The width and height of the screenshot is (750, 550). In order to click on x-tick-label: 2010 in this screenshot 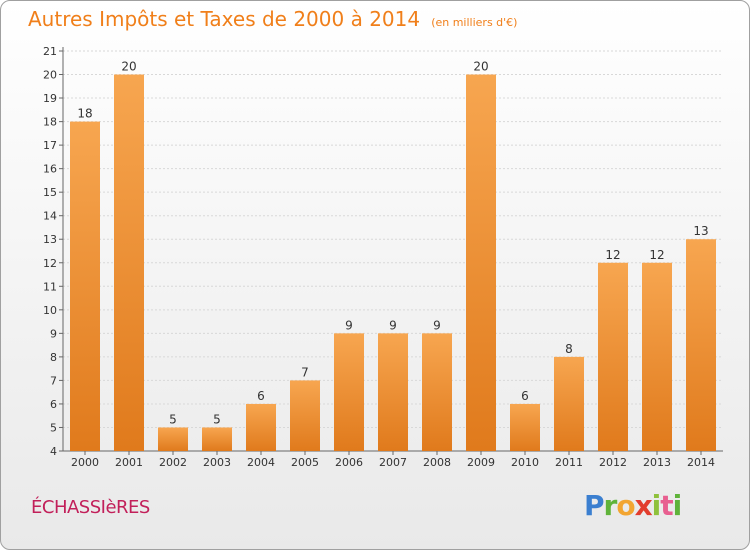, I will do `click(525, 462)`.